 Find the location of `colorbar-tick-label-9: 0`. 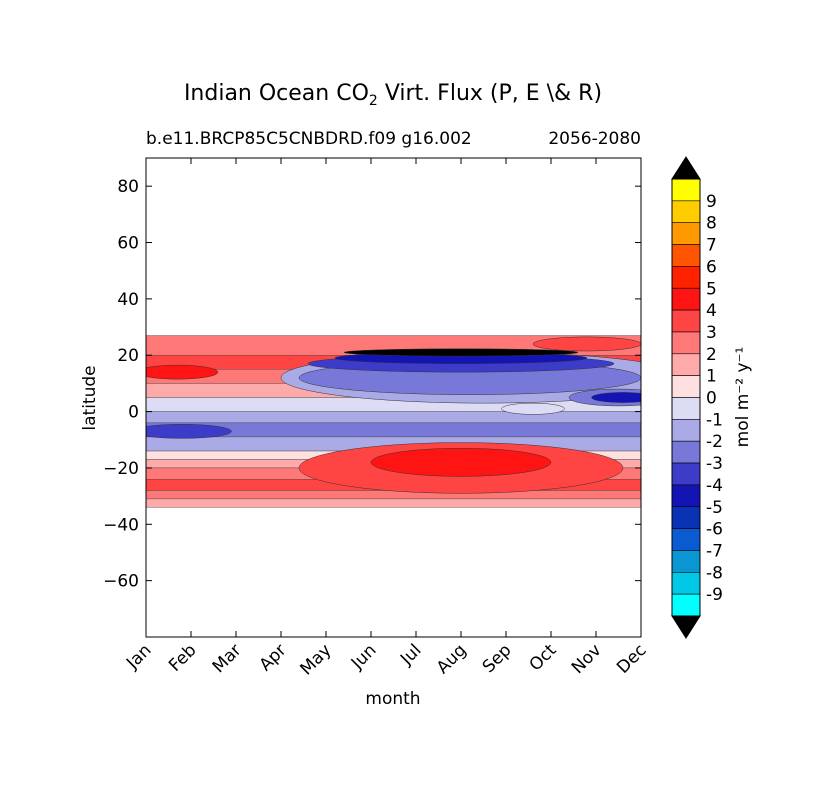

colorbar-tick-label-9: 0 is located at coordinates (711, 399).